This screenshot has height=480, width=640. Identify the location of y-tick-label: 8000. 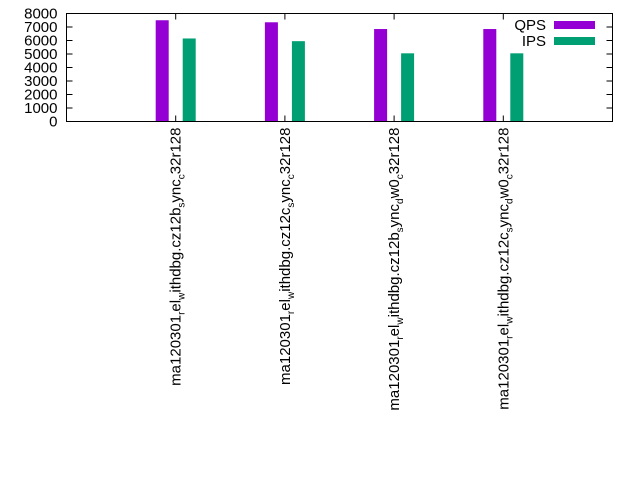
(40, 14).